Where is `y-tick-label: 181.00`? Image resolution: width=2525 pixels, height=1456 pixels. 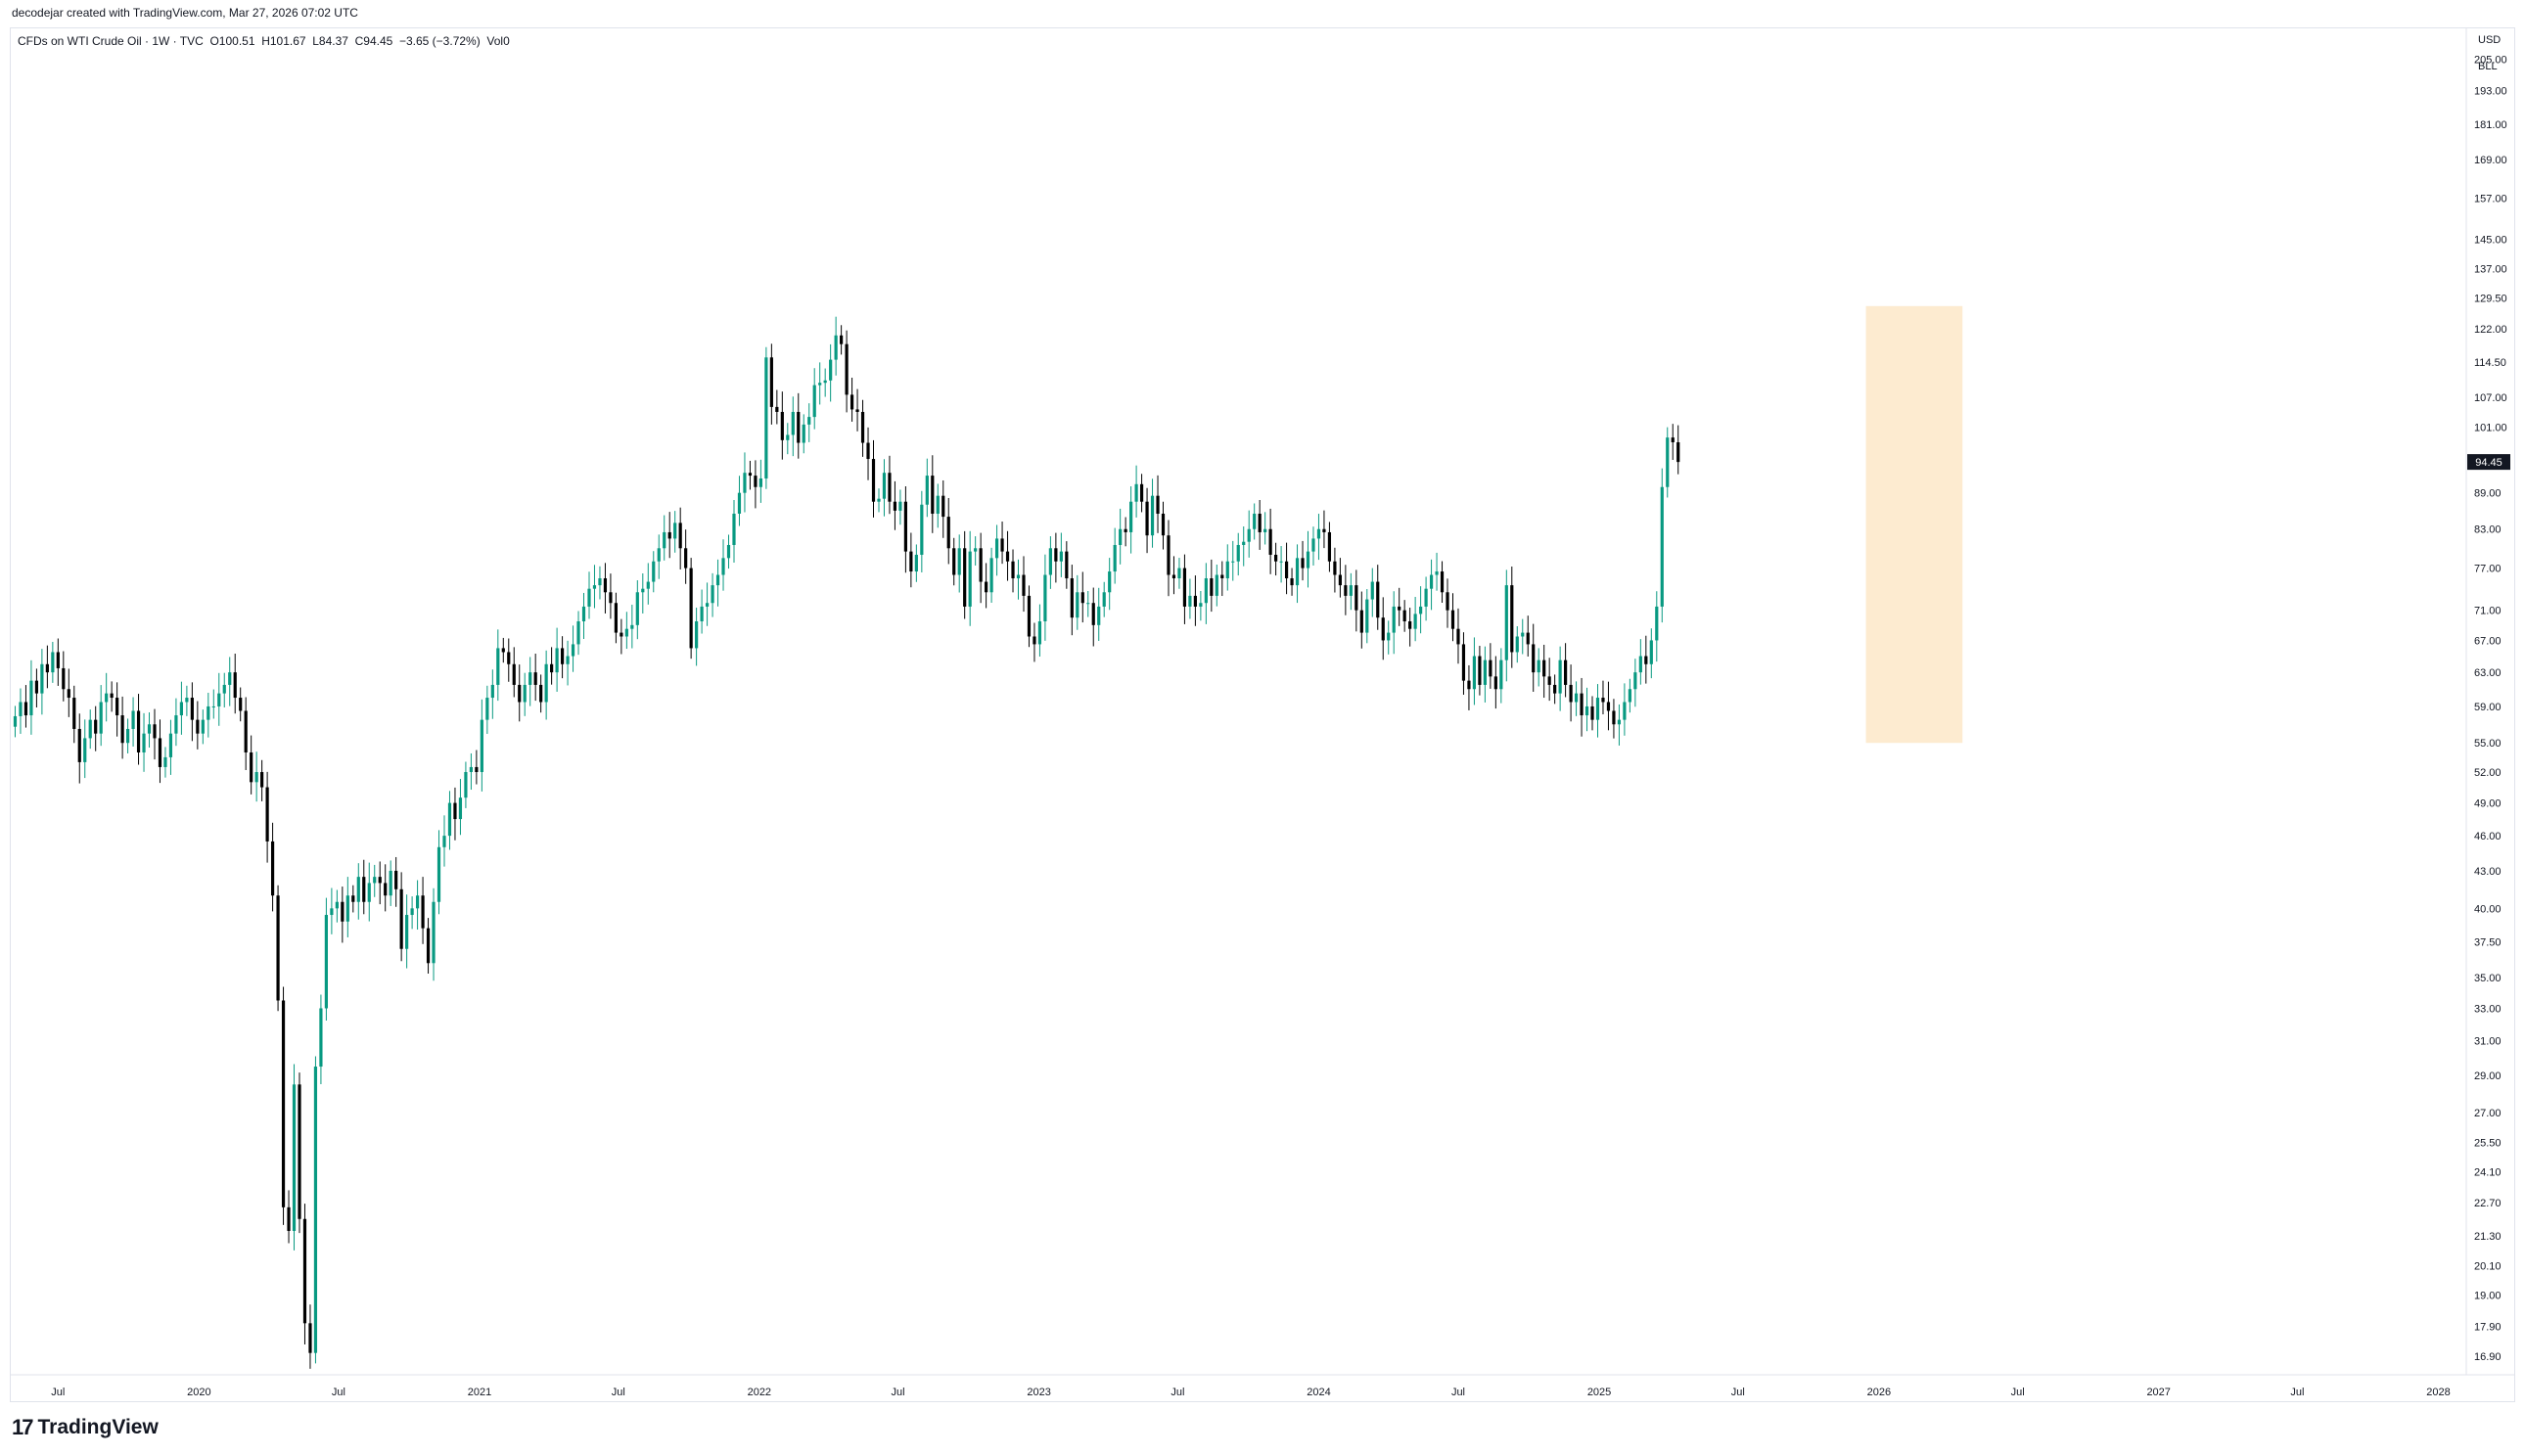
y-tick-label: 181.00 is located at coordinates (2490, 125).